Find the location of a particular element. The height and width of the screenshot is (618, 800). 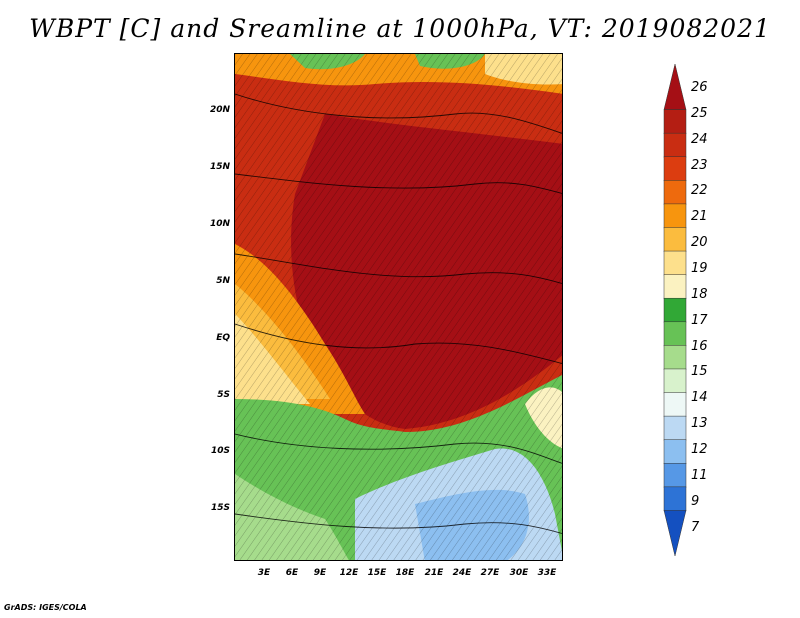

colorbar-label: 23 is located at coordinates (699, 165).